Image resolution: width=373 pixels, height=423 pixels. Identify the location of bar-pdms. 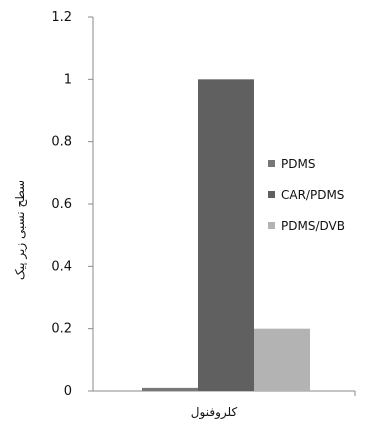
(170, 389).